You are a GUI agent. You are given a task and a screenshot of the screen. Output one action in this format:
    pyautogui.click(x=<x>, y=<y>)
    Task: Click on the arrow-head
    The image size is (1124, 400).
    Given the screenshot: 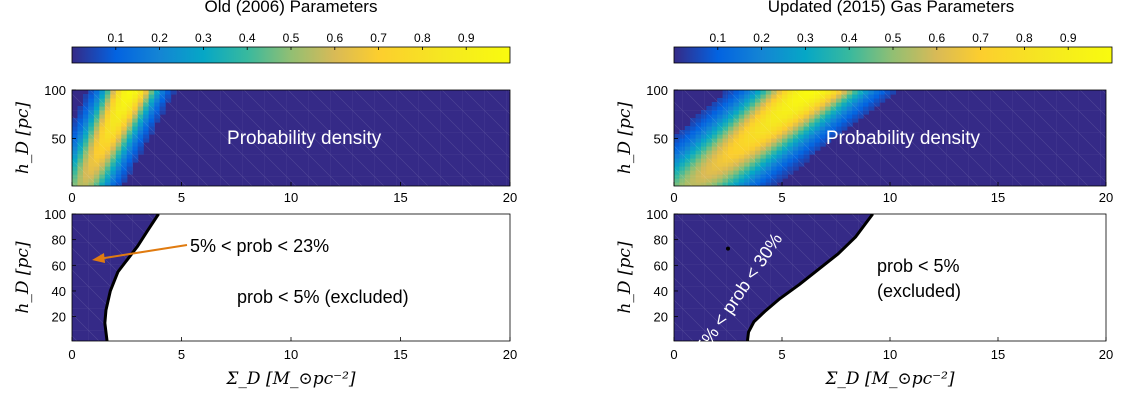 What is the action you would take?
    pyautogui.click(x=98, y=258)
    